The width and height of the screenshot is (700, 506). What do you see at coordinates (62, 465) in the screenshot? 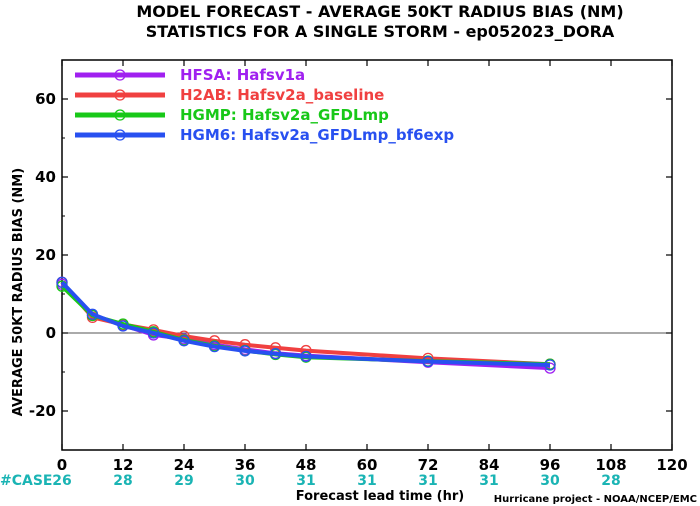
I see `x-tick-label: 0` at bounding box center [62, 465].